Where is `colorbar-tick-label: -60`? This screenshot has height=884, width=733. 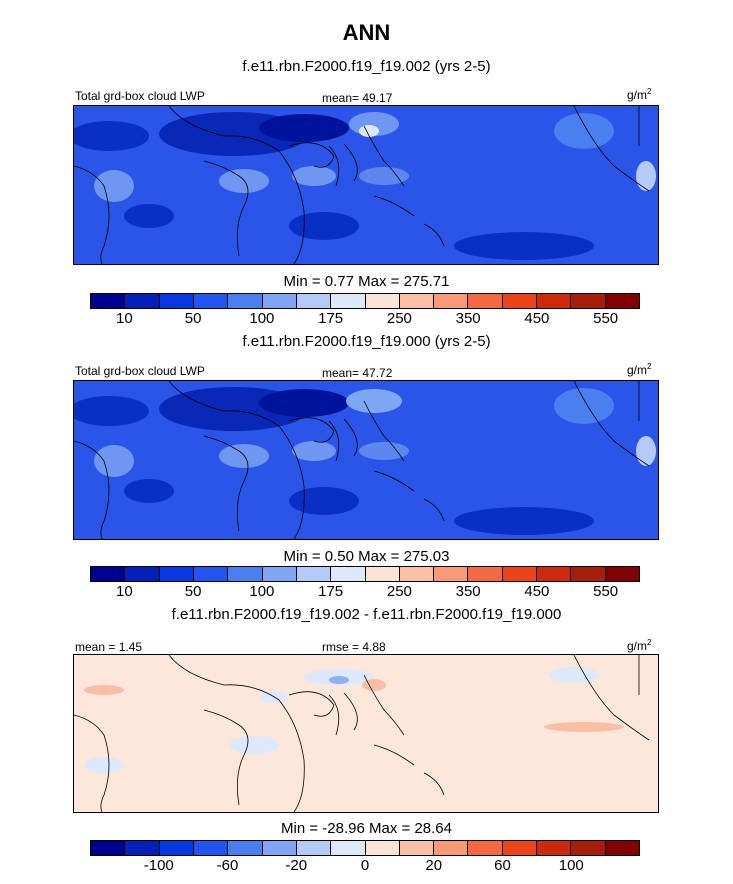
colorbar-tick-label: -60 is located at coordinates (227, 865).